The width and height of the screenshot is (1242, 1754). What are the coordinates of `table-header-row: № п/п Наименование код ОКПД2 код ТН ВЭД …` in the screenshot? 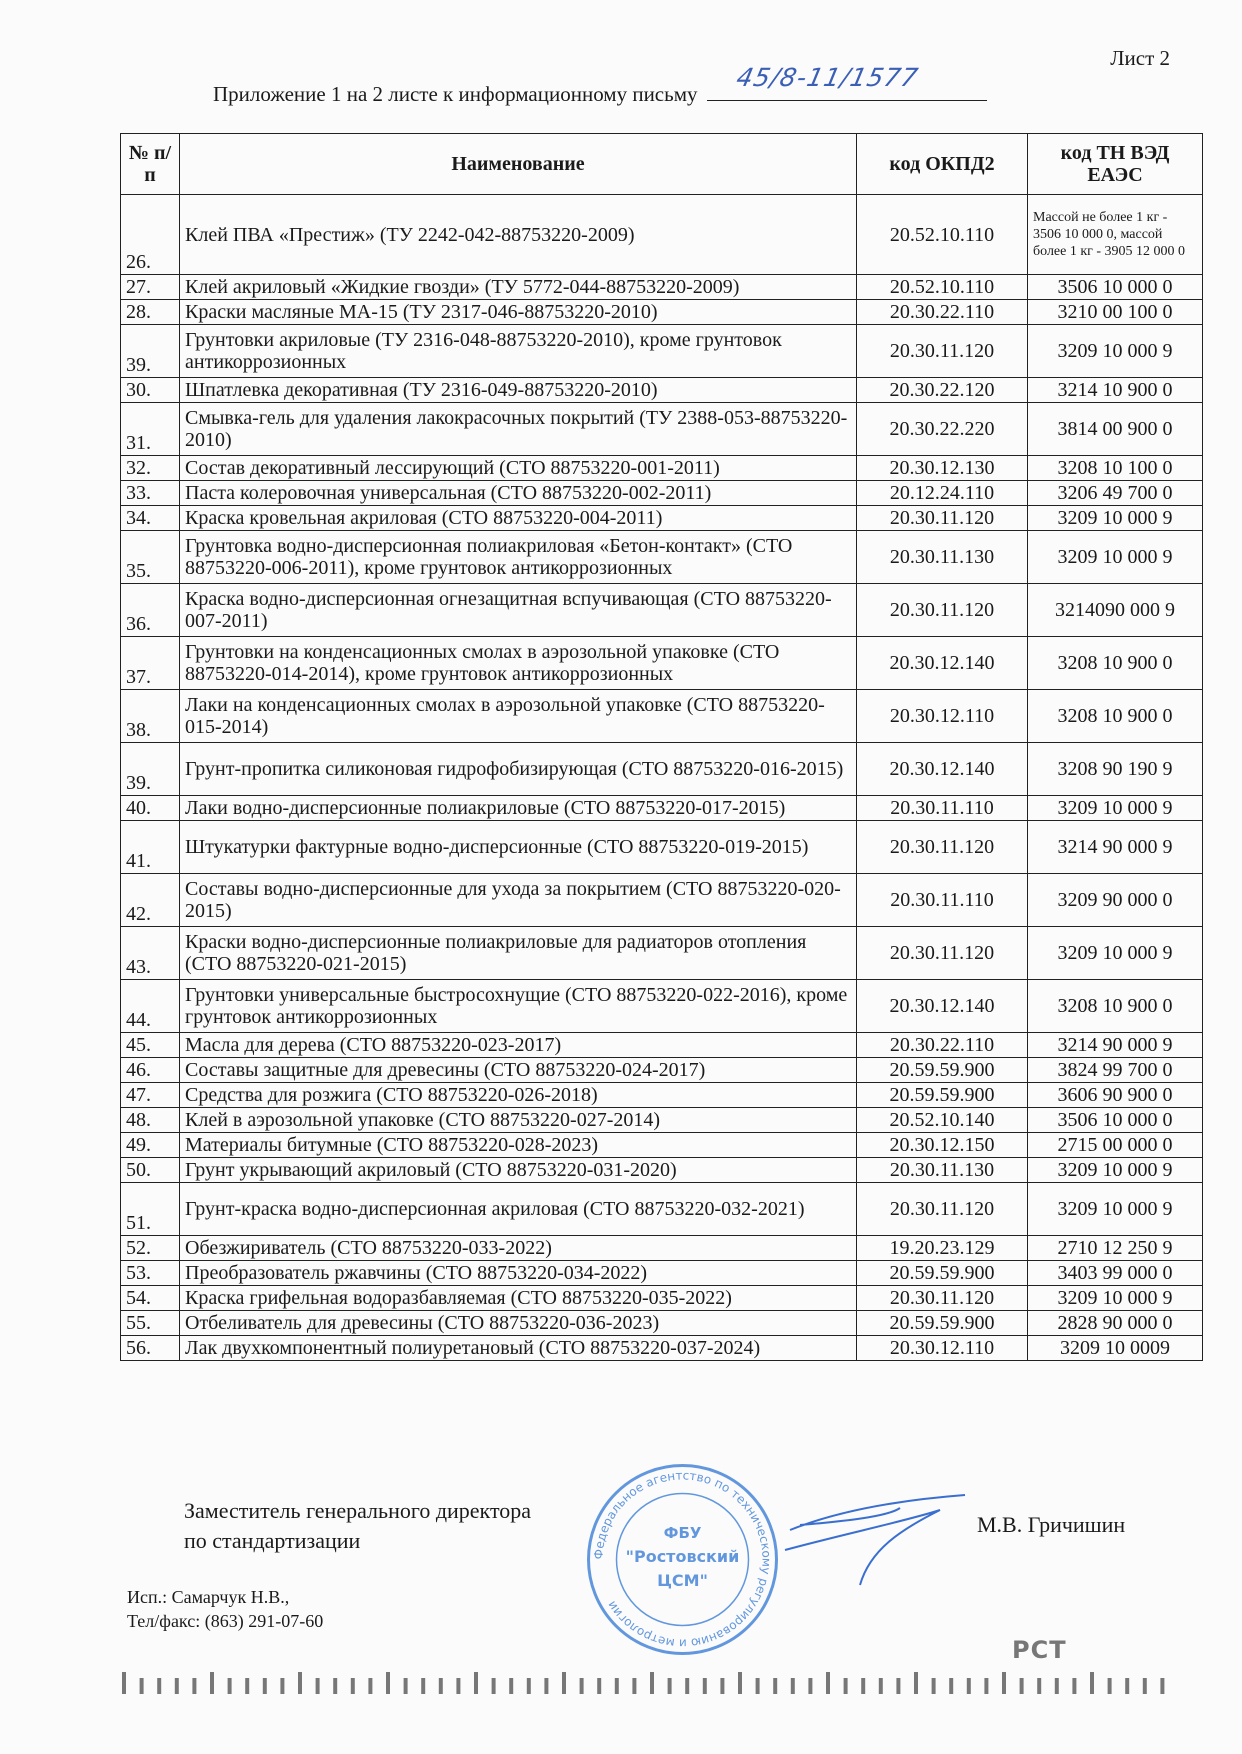 It's located at (661, 164).